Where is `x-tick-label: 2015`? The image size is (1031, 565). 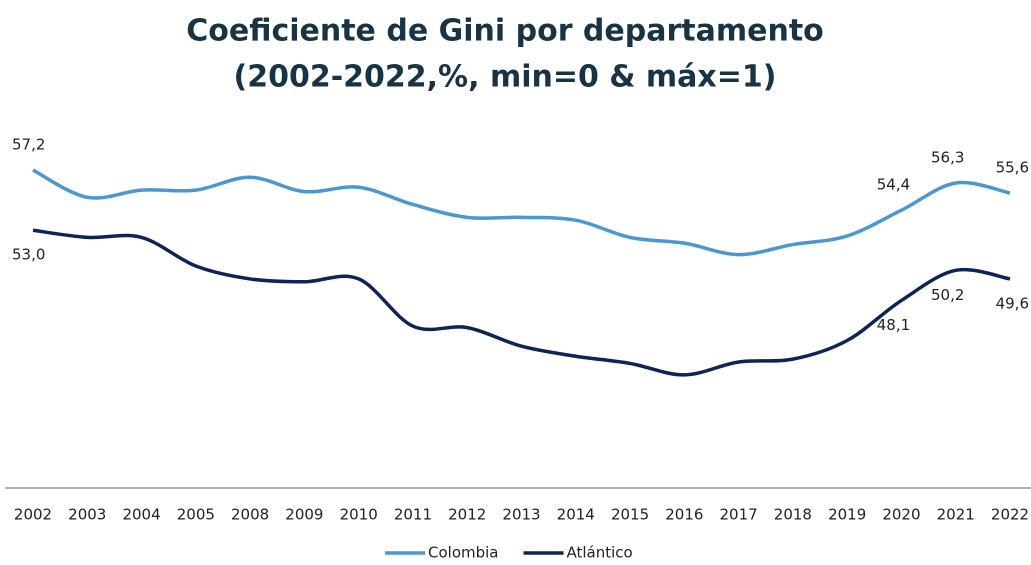
x-tick-label: 2015 is located at coordinates (630, 515).